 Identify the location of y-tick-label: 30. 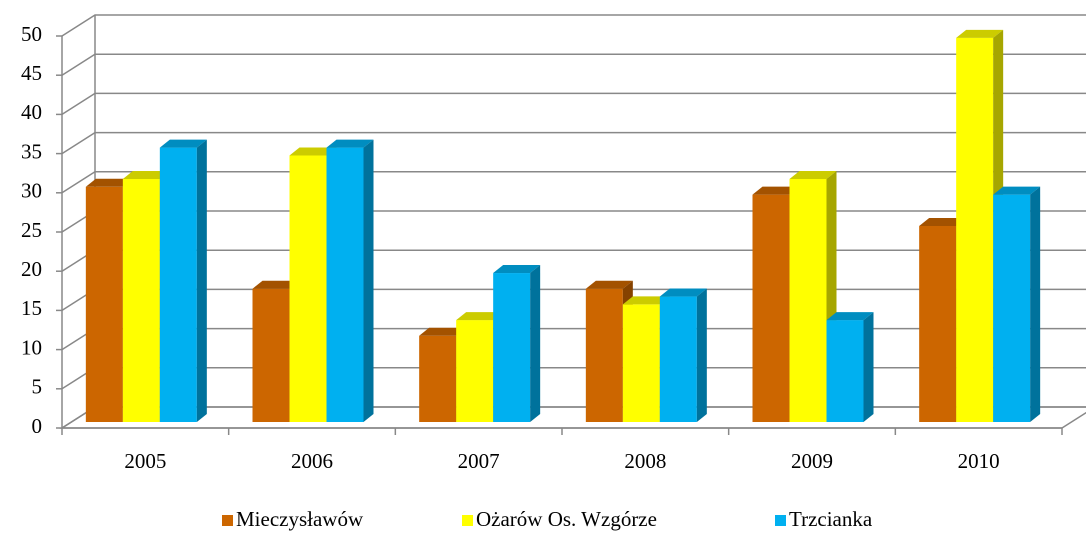
(31, 191).